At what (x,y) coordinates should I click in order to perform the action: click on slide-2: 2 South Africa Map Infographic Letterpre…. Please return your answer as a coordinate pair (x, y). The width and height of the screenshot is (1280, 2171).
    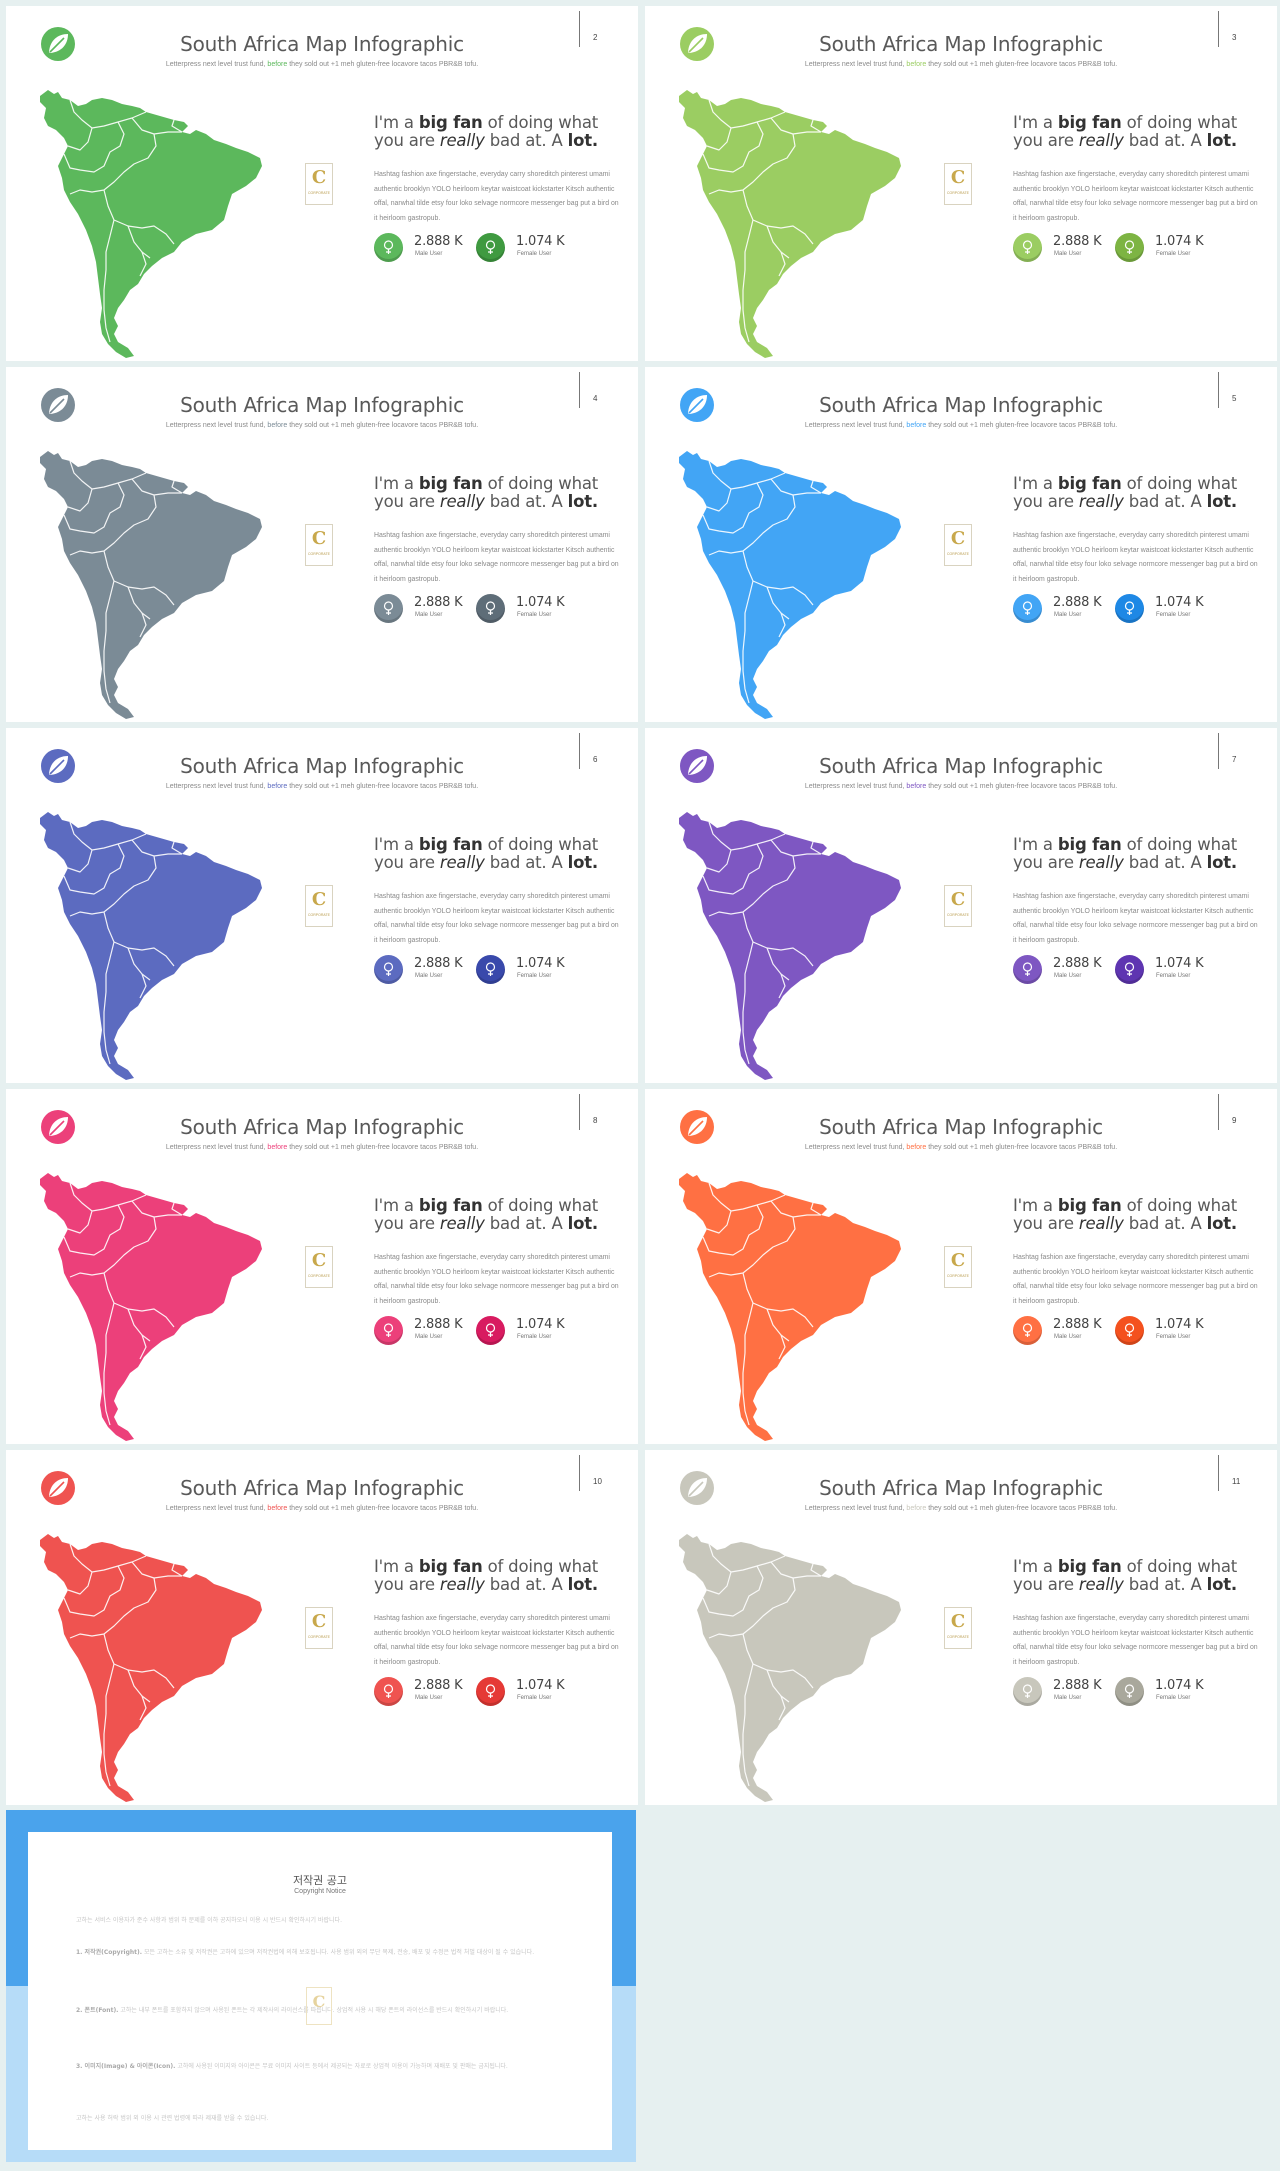
    Looking at the image, I should click on (322, 183).